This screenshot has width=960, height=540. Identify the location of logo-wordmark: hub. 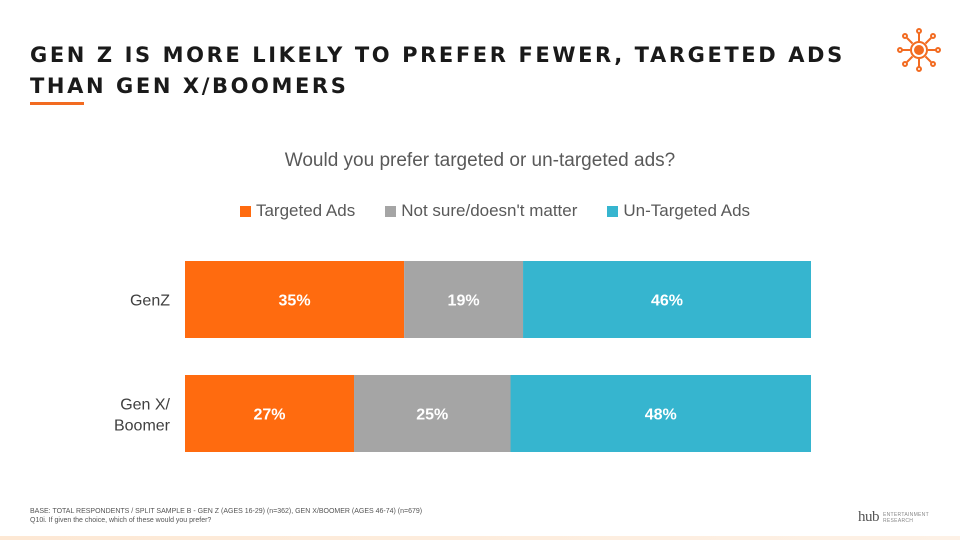
(869, 517).